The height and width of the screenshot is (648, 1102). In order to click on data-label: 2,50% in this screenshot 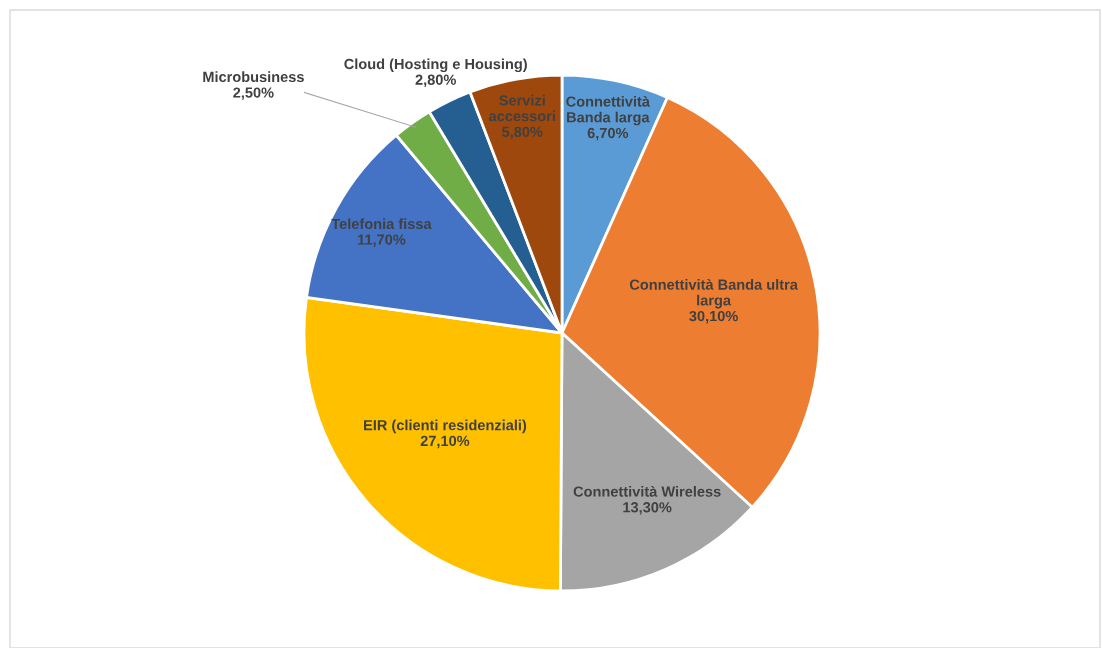, I will do `click(253, 93)`.